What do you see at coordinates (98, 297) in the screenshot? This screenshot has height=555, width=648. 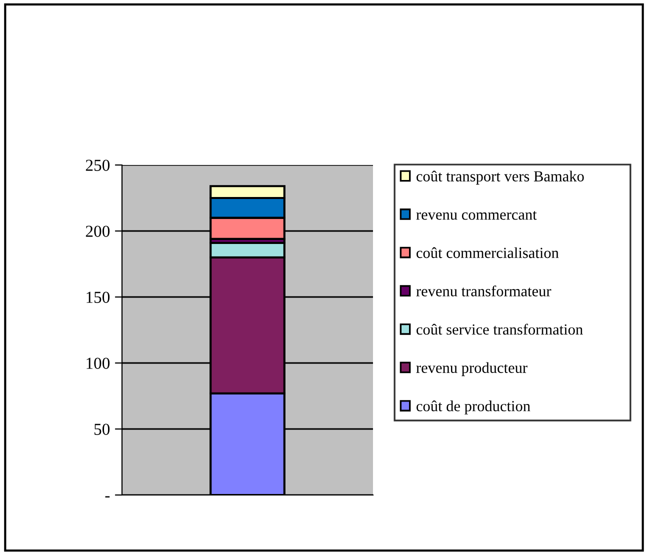 I see `y-tick-label: 150` at bounding box center [98, 297].